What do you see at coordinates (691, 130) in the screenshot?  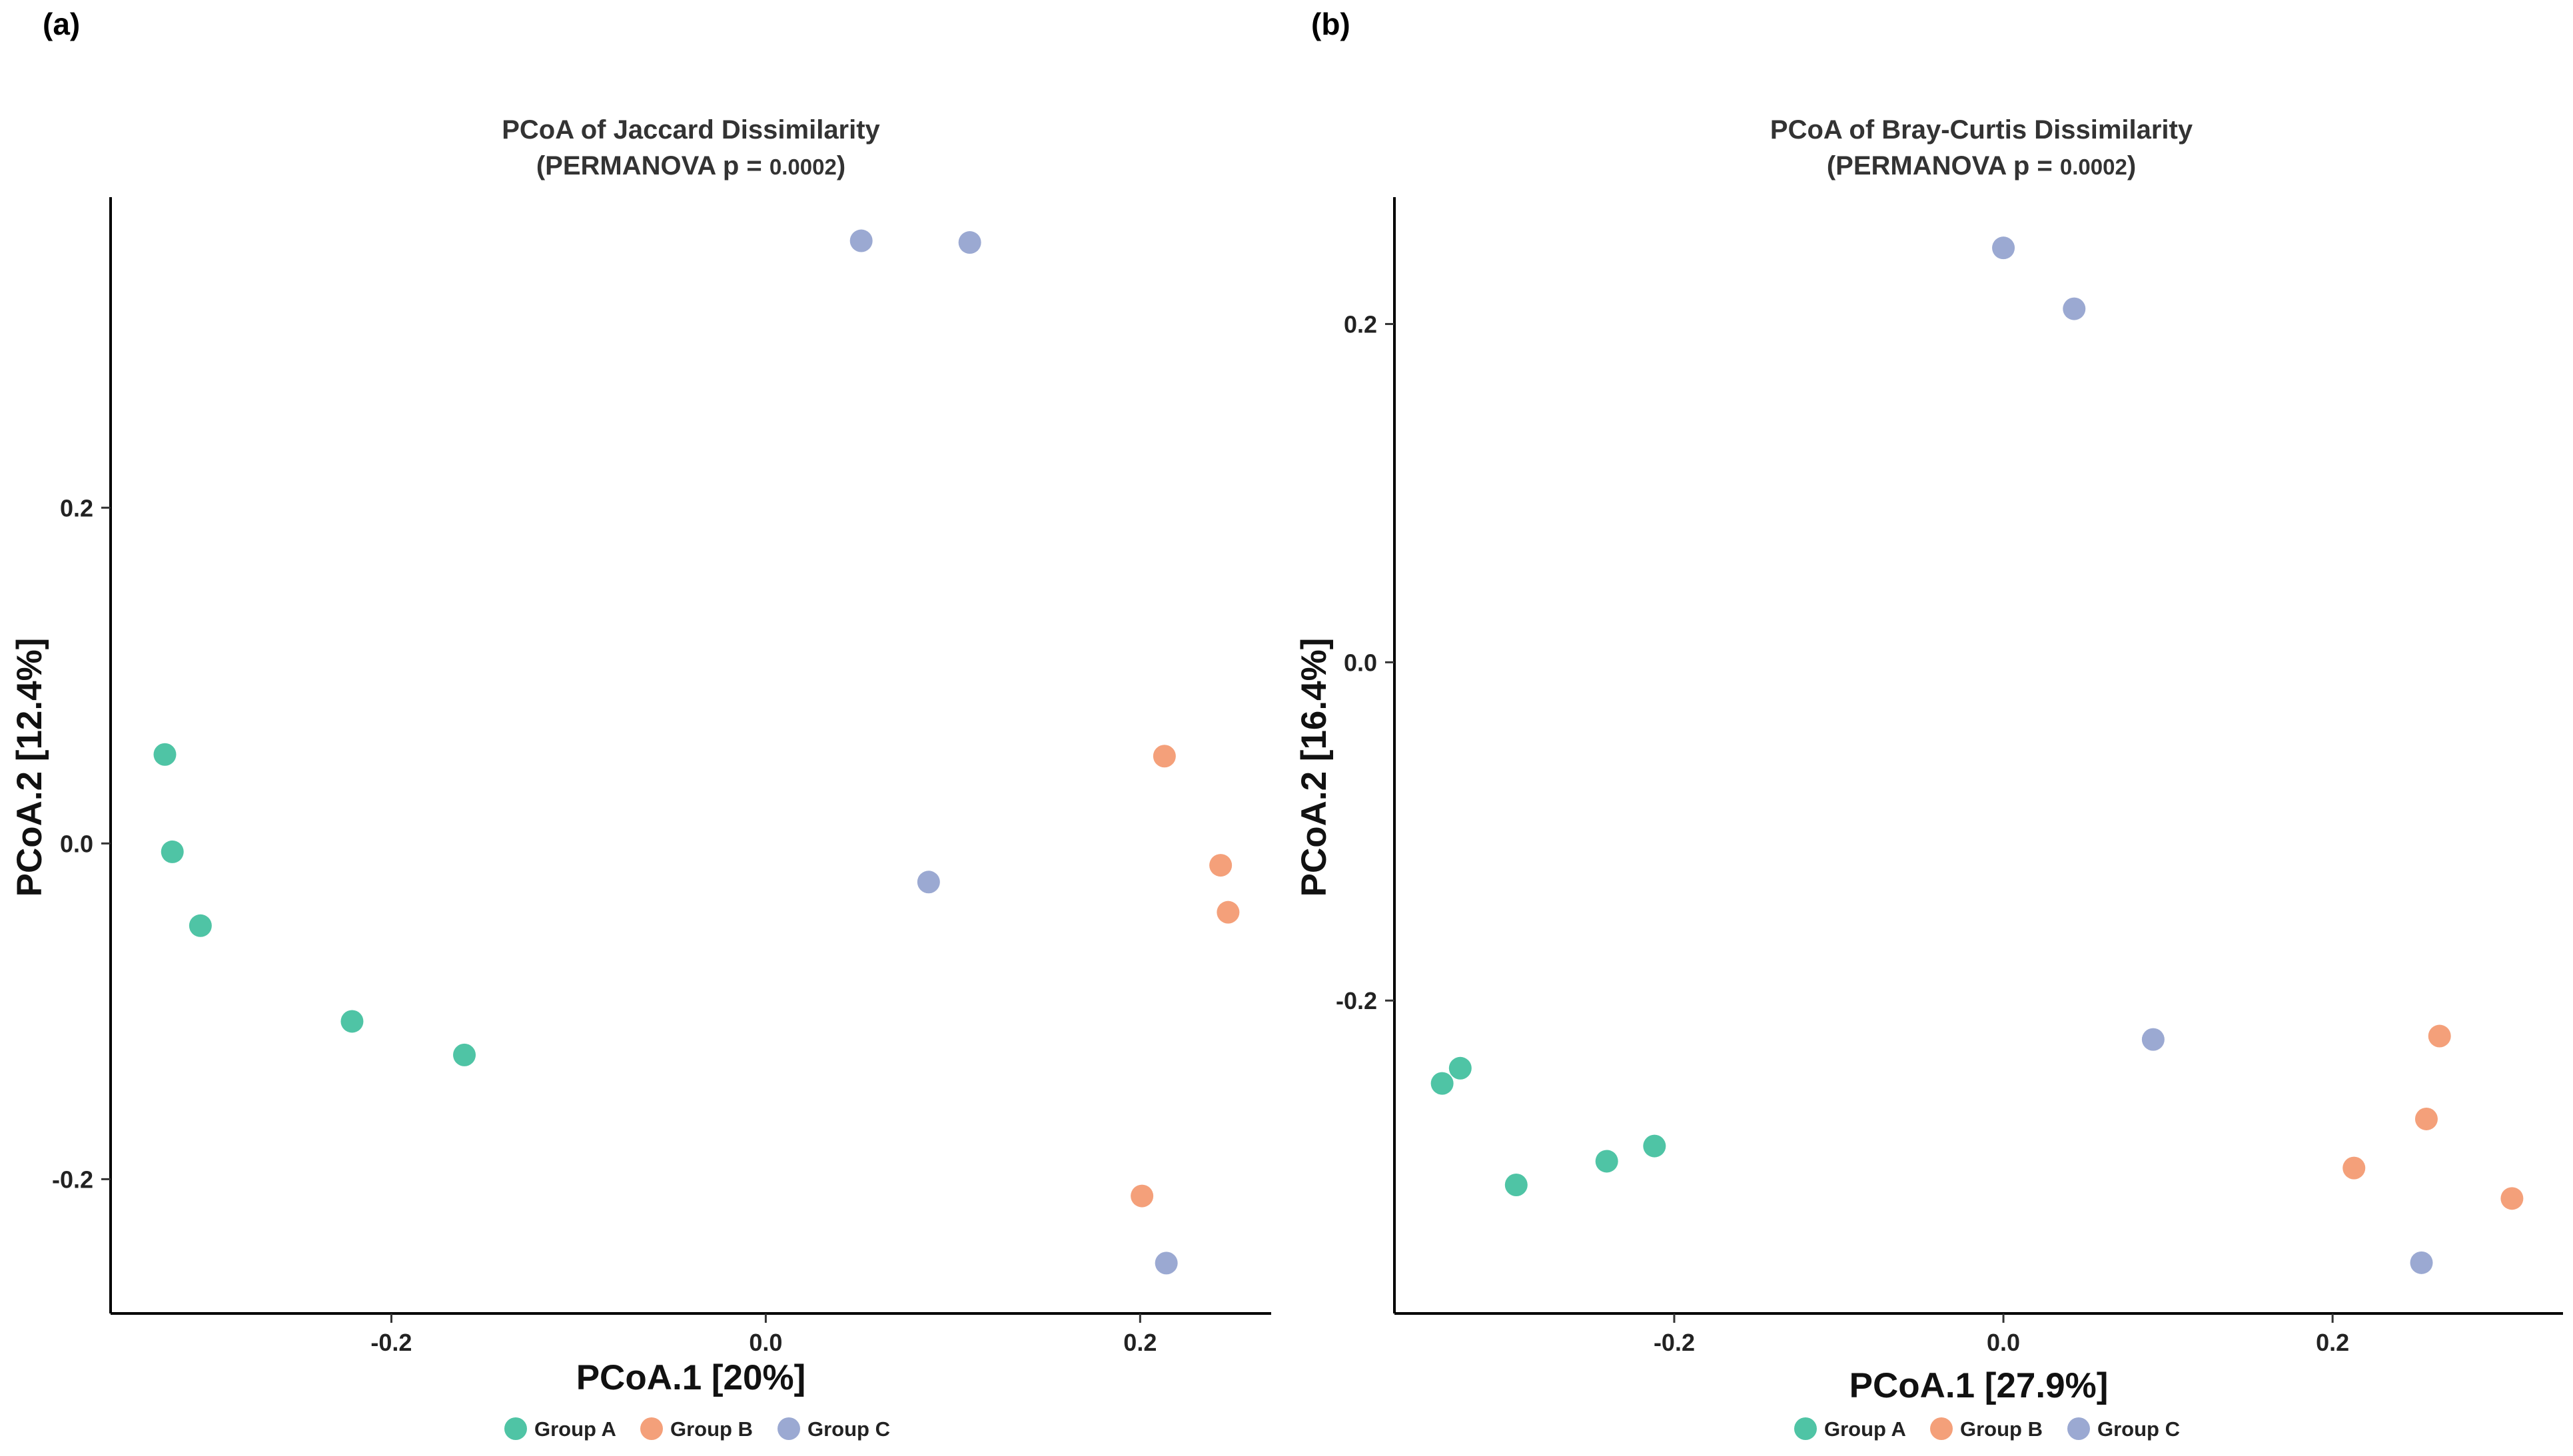 I see `plot-title: PCoA of Jaccard Dissimilarity` at bounding box center [691, 130].